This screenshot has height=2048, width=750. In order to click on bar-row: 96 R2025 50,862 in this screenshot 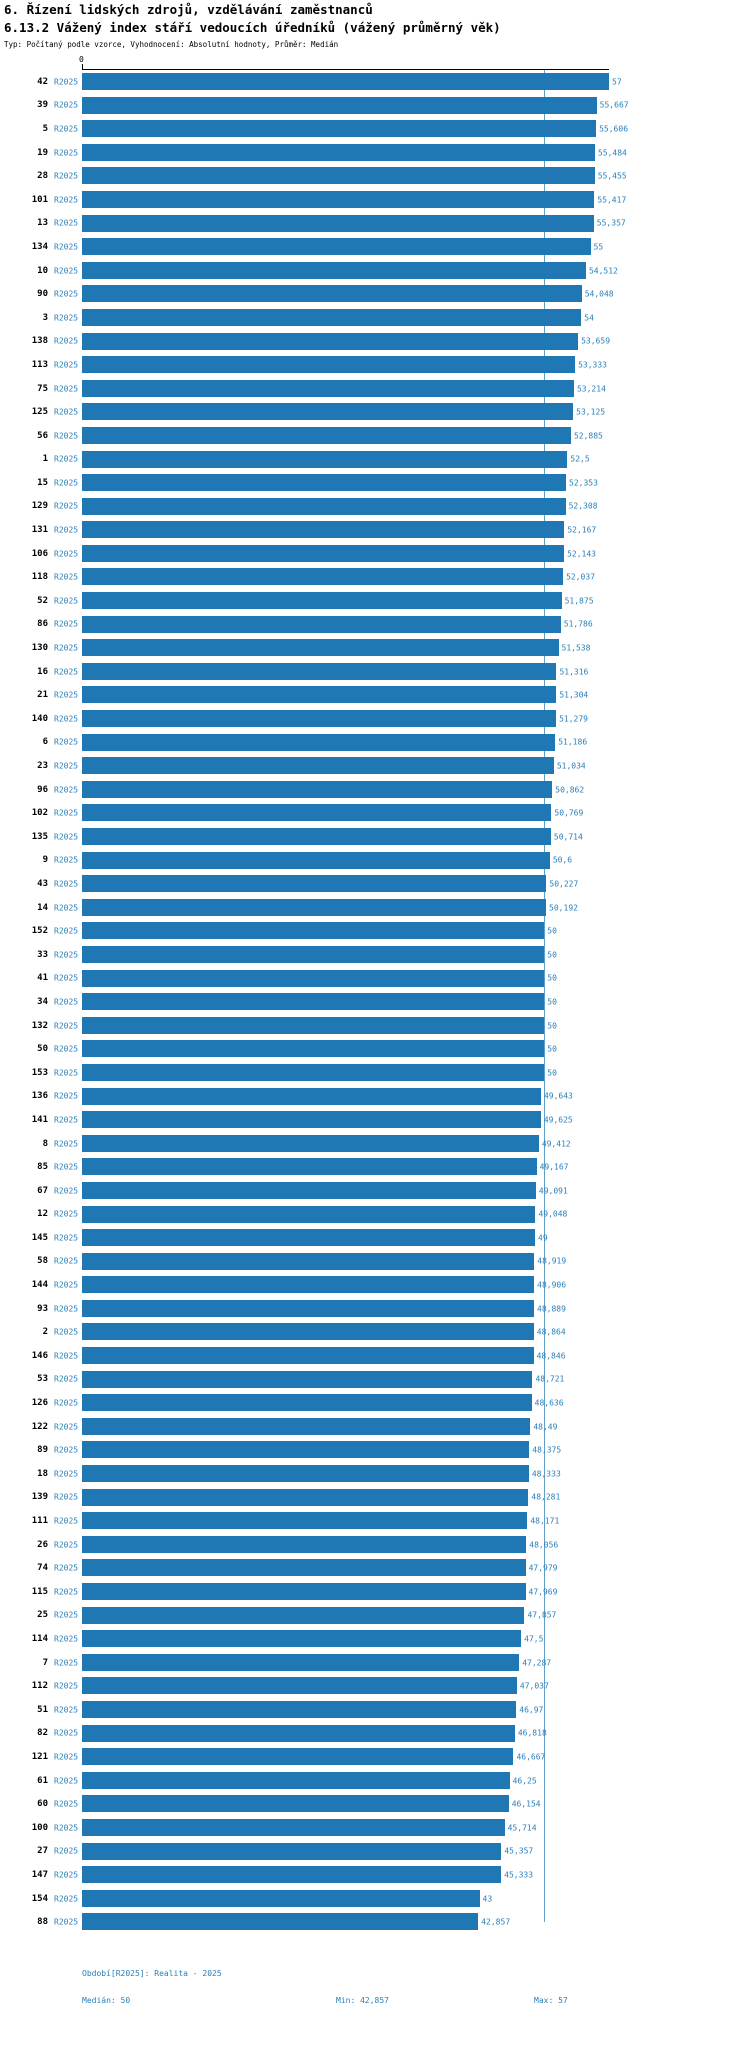, I will do `click(375, 790)`.